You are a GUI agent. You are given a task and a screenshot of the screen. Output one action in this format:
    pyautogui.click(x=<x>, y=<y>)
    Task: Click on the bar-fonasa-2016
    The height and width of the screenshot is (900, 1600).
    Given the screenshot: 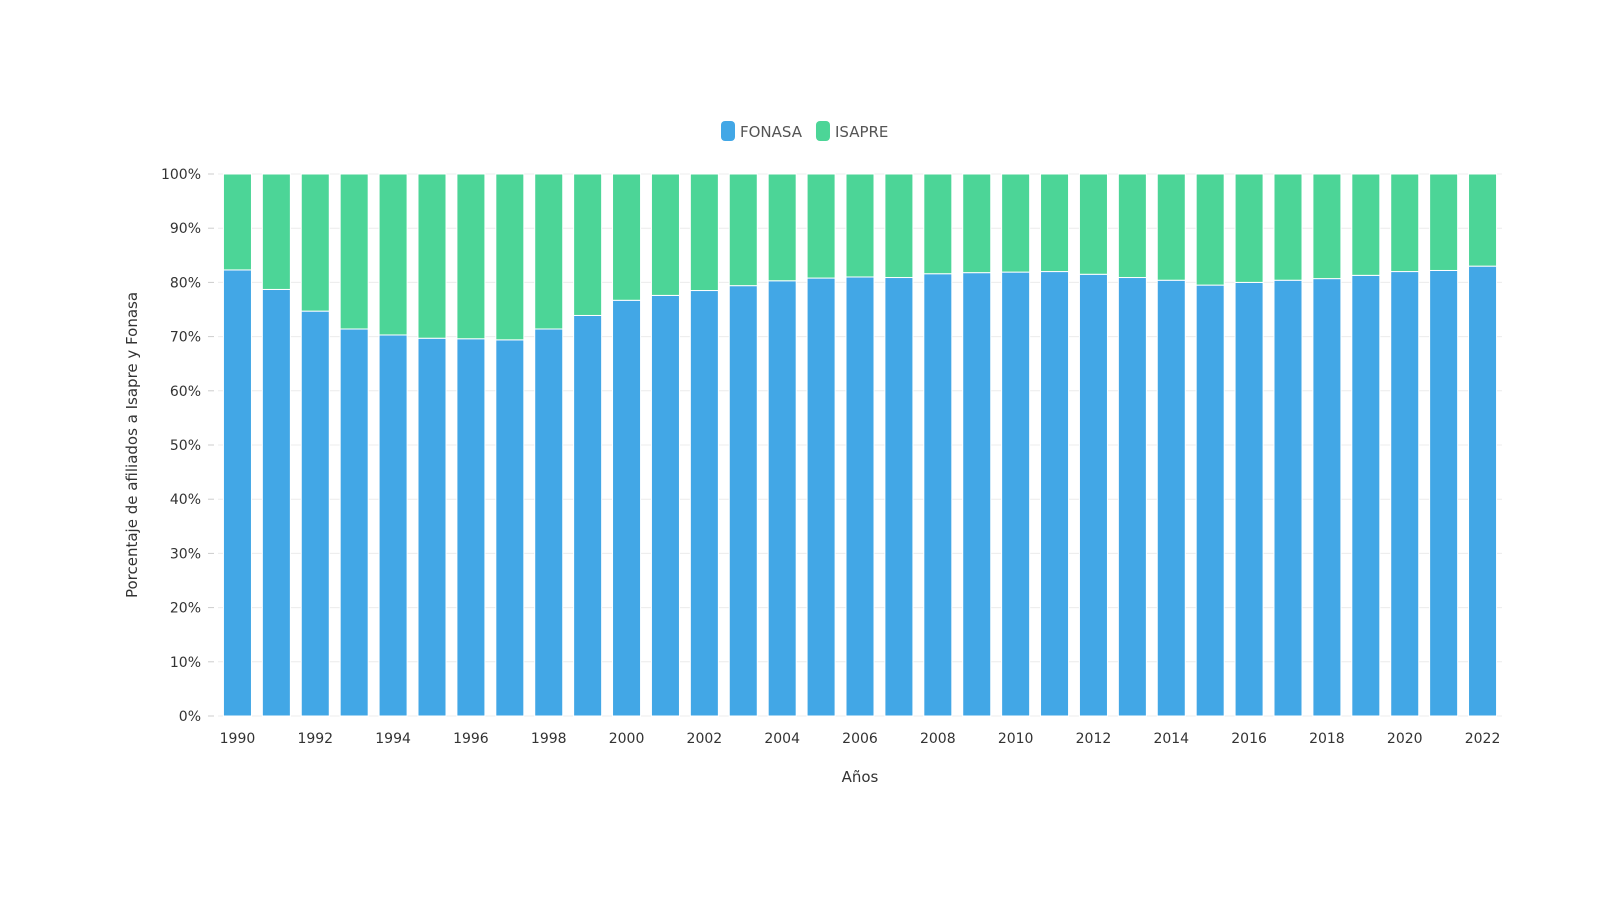 What is the action you would take?
    pyautogui.click(x=1249, y=499)
    